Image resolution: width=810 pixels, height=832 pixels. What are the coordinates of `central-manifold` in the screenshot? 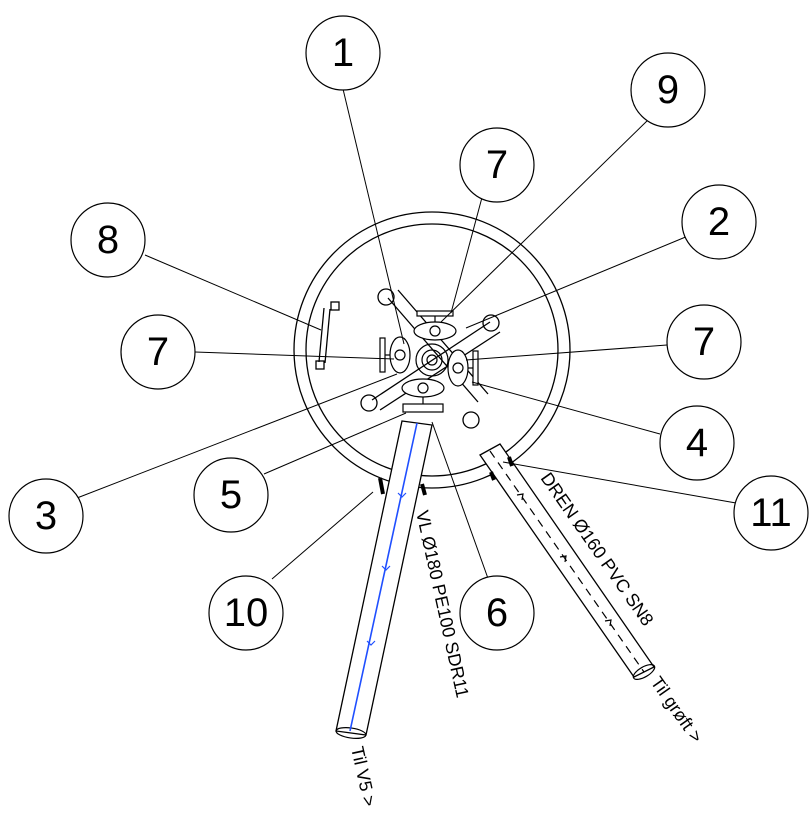 It's located at (432, 360).